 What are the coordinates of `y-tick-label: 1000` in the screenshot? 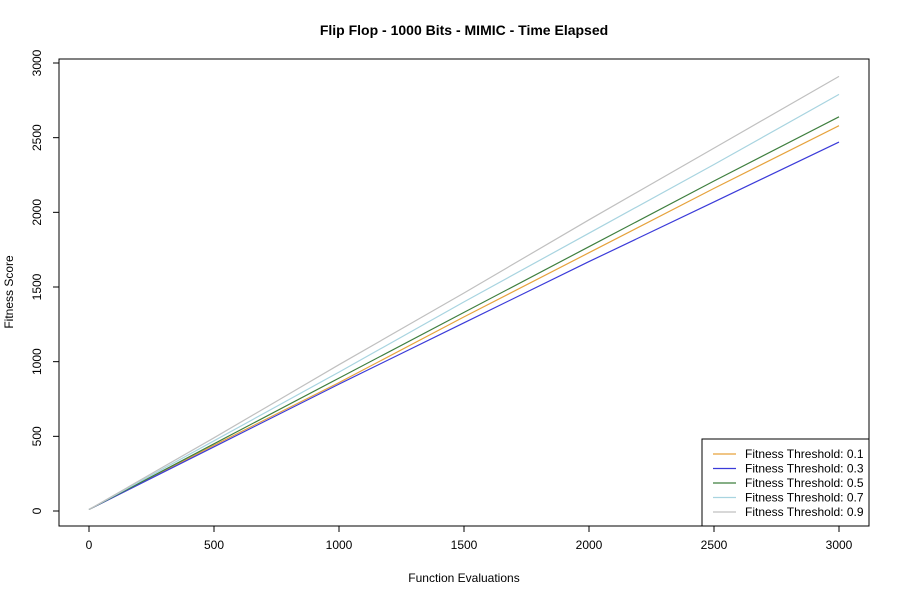 It's located at (37, 361).